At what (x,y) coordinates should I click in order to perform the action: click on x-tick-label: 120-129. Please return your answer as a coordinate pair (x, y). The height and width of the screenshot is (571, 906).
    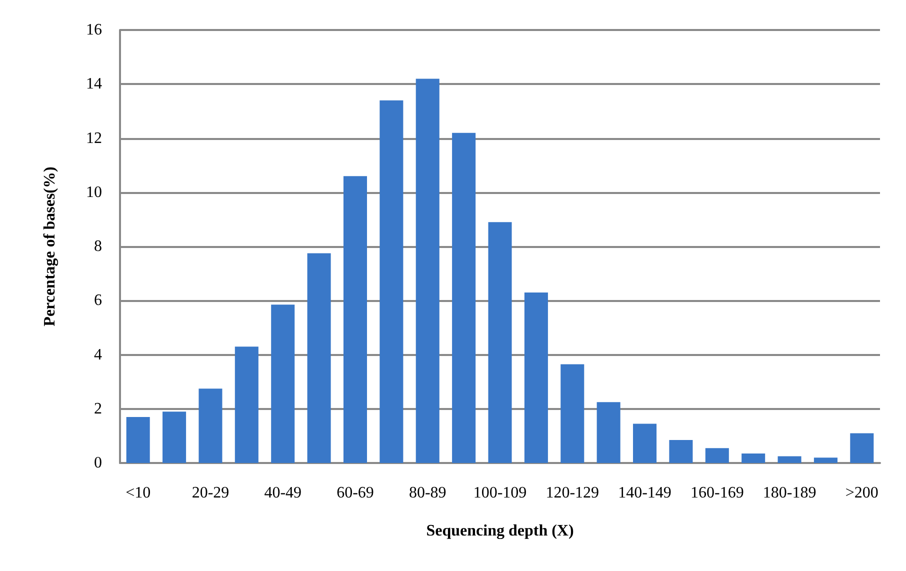
    Looking at the image, I should click on (573, 493).